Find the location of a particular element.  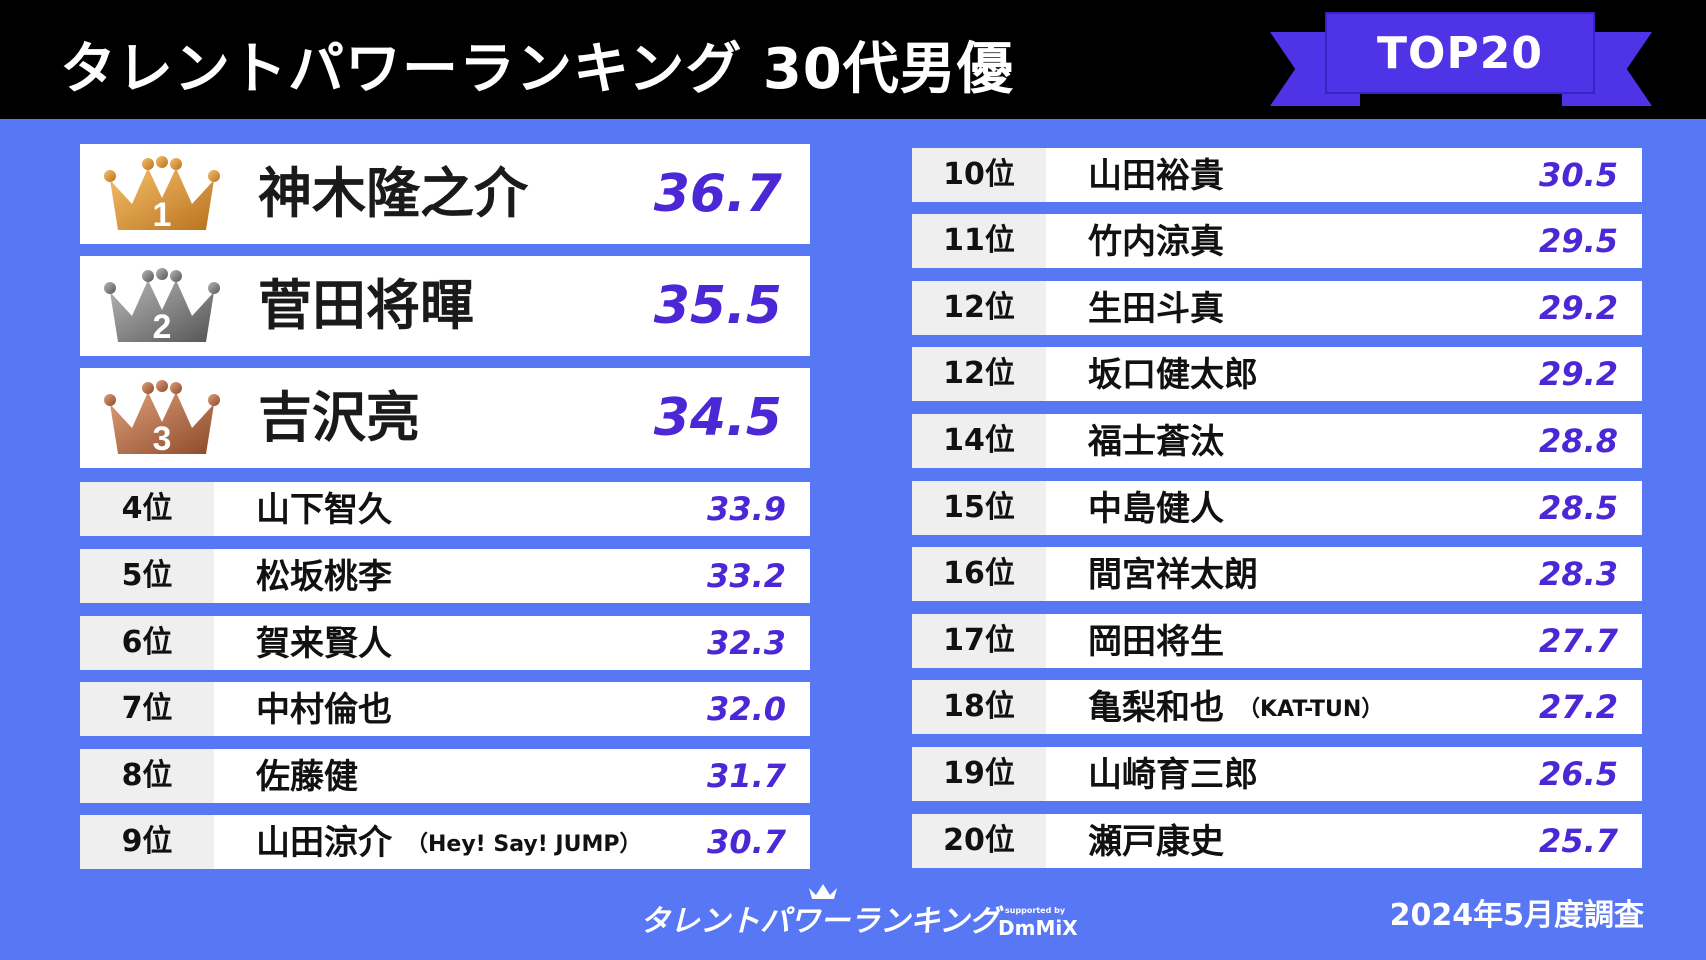

ranking-row: 4位 山下智久 33.9 is located at coordinates (445, 509).